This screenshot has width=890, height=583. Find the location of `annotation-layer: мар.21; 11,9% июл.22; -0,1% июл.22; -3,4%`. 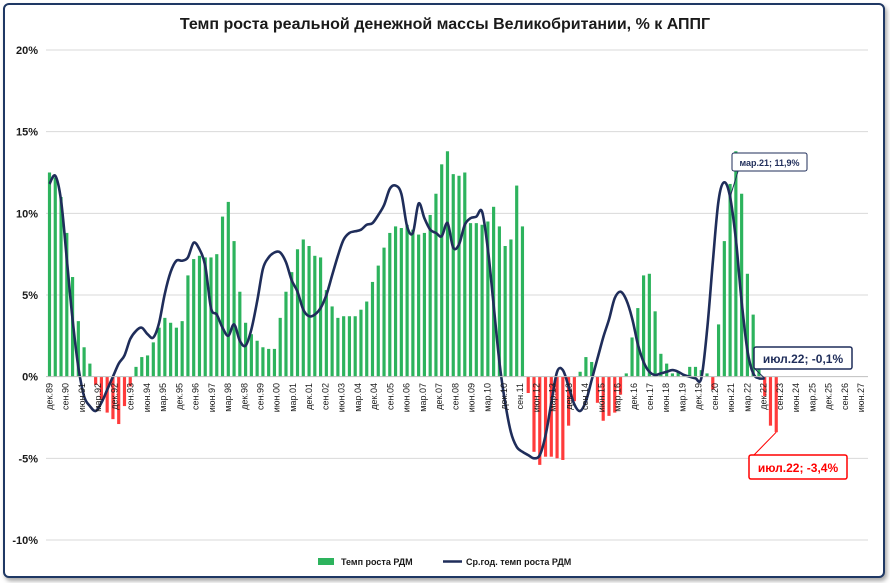

annotation-layer: мар.21; 11,9% июл.22; -0,1% июл.22; -3,4% is located at coordinates (791, 316).